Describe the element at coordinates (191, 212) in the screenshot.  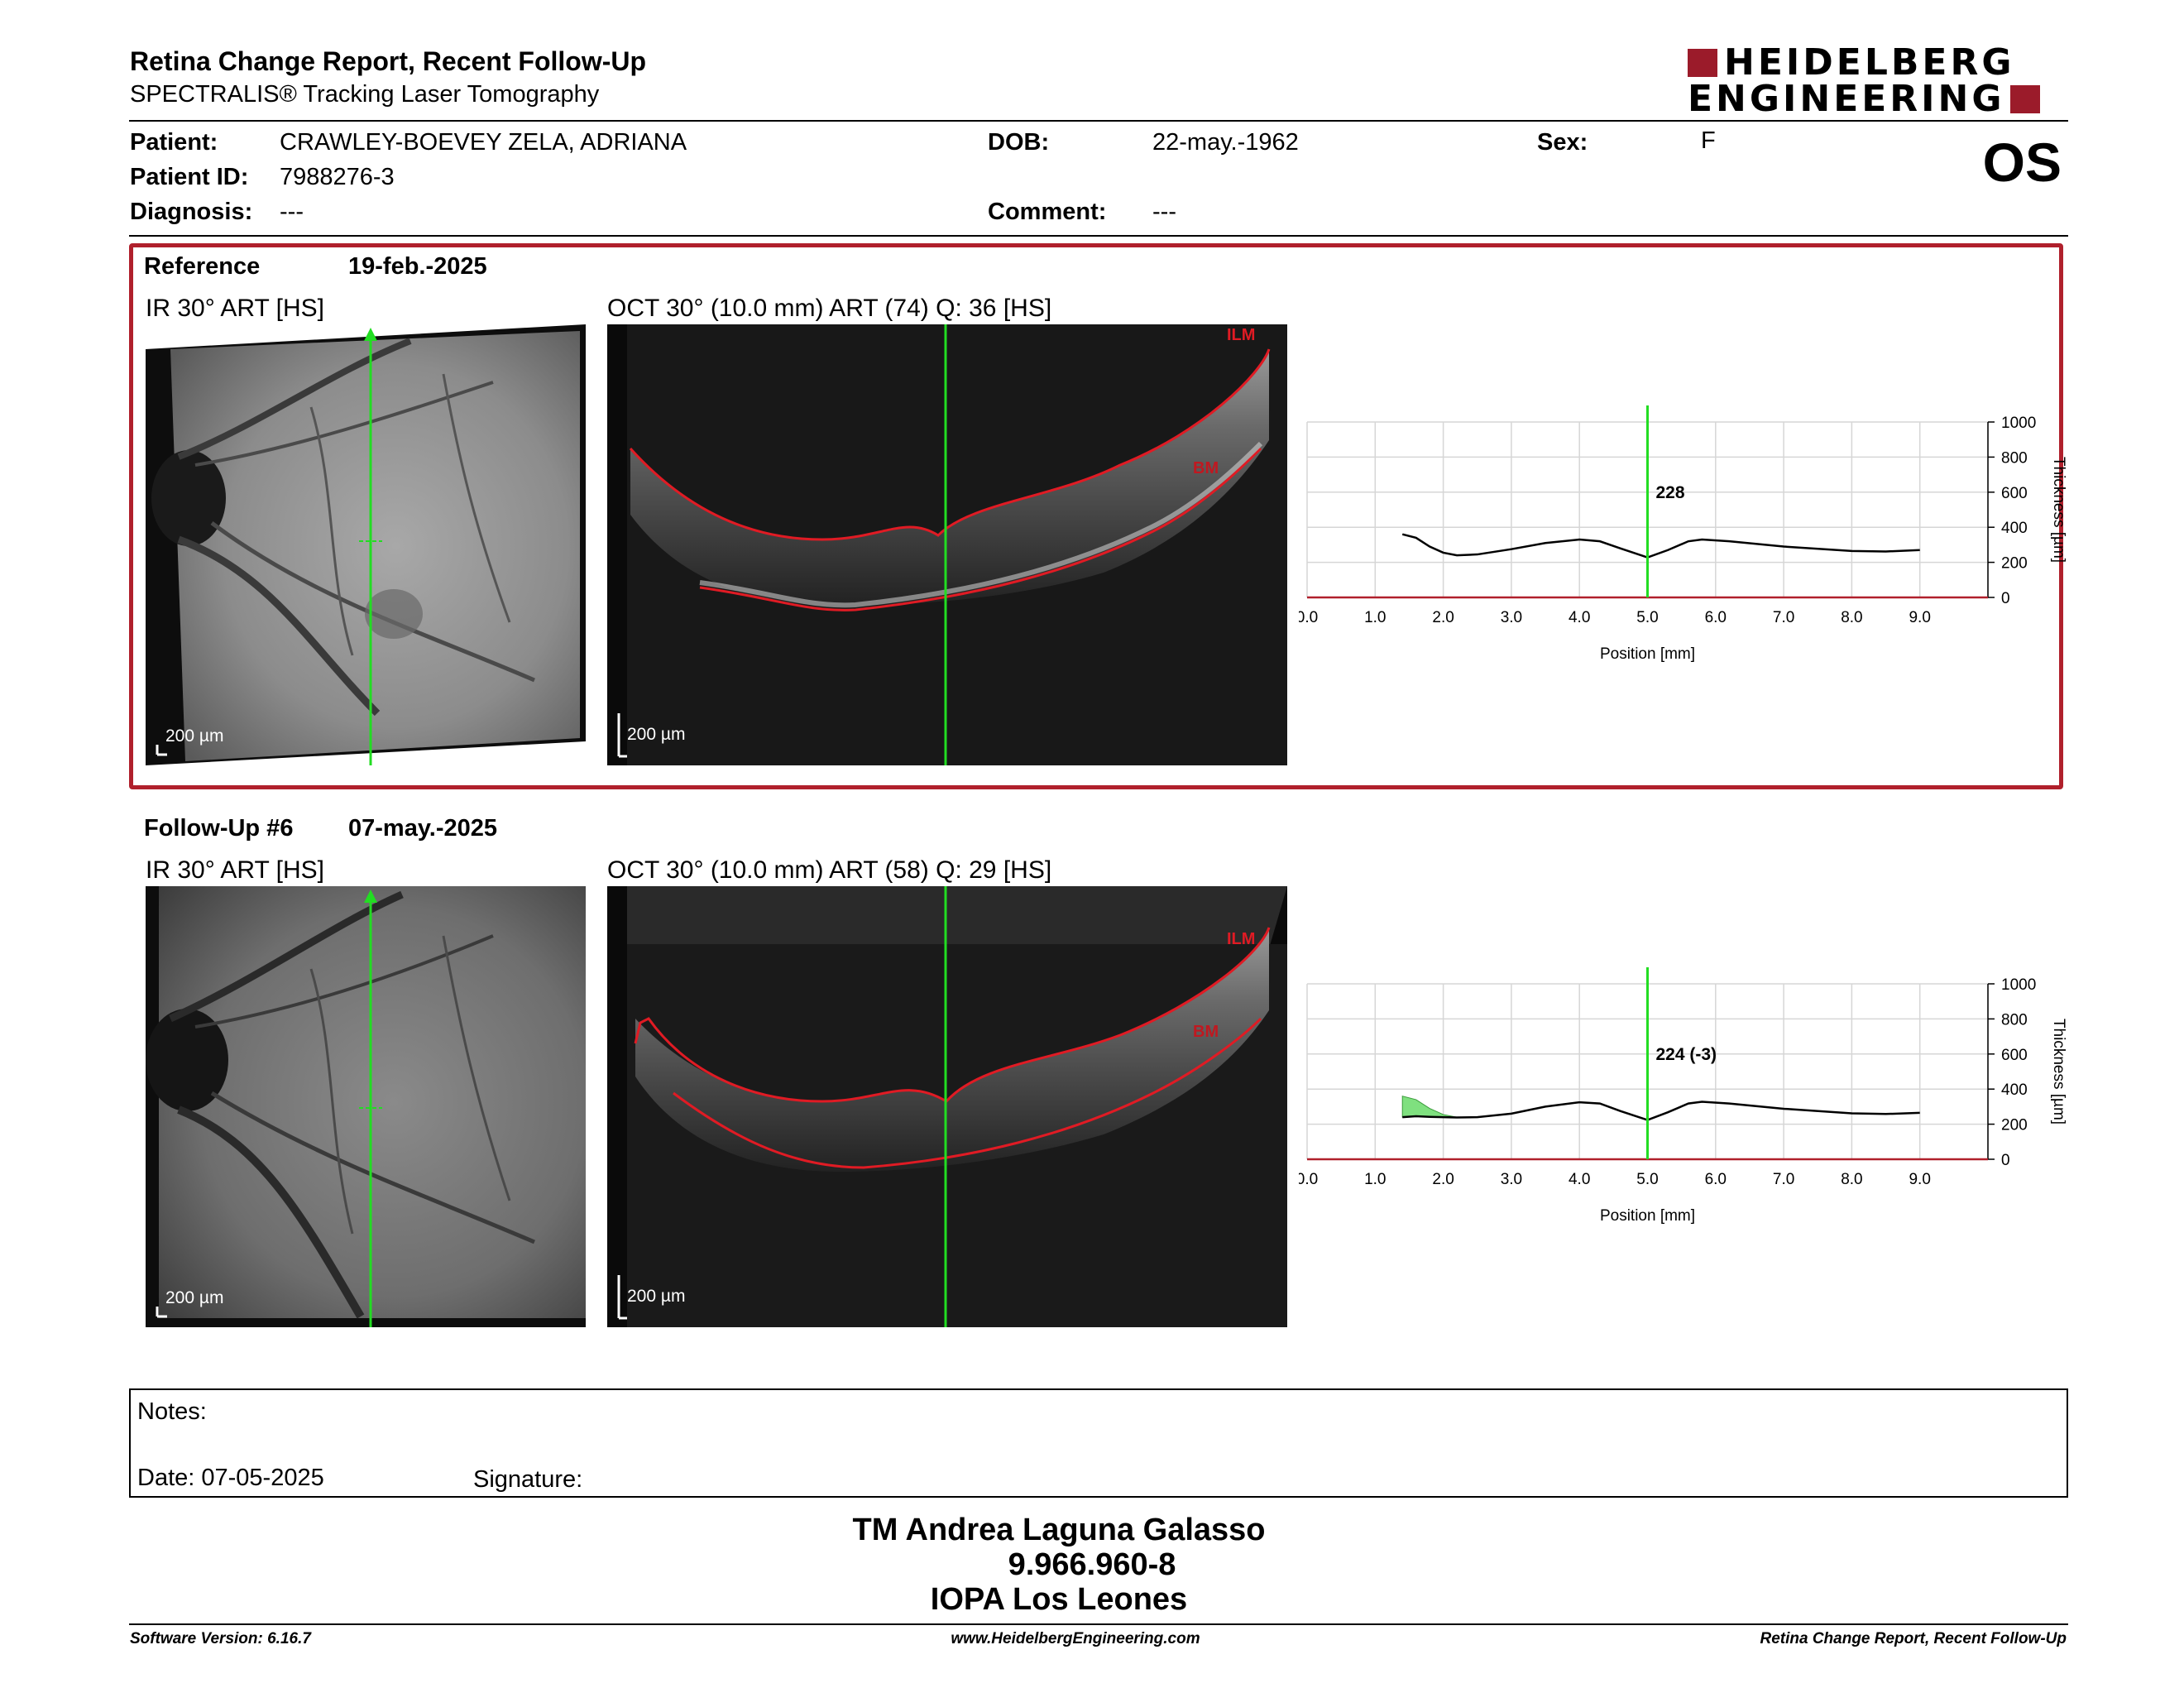
I see `diagnosis-label: Diagnosis:` at that location.